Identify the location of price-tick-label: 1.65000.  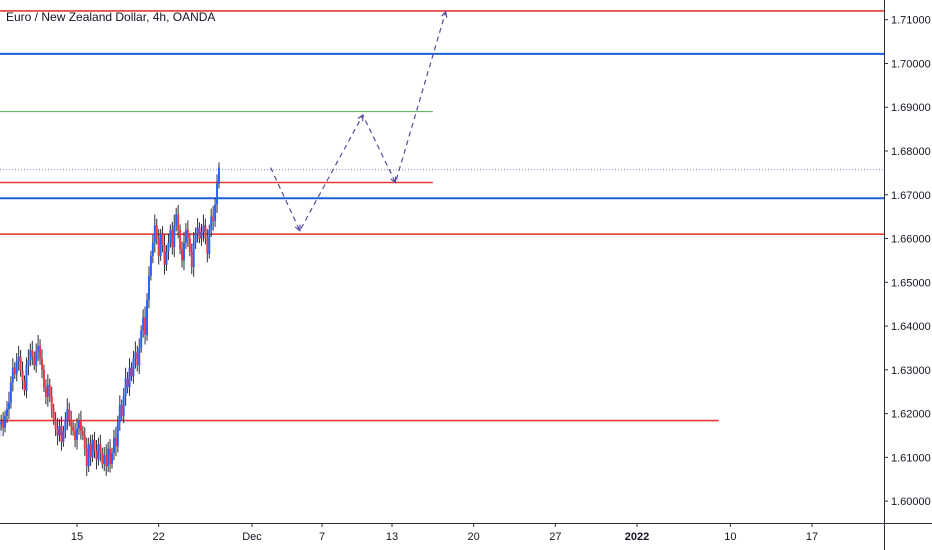
(911, 283).